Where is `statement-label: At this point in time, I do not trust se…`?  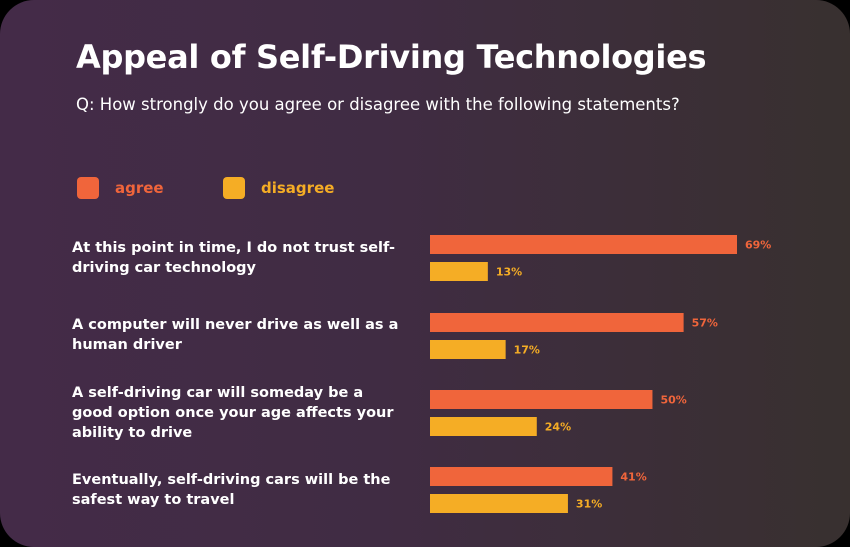 statement-label: At this point in time, I do not trust se… is located at coordinates (234, 258).